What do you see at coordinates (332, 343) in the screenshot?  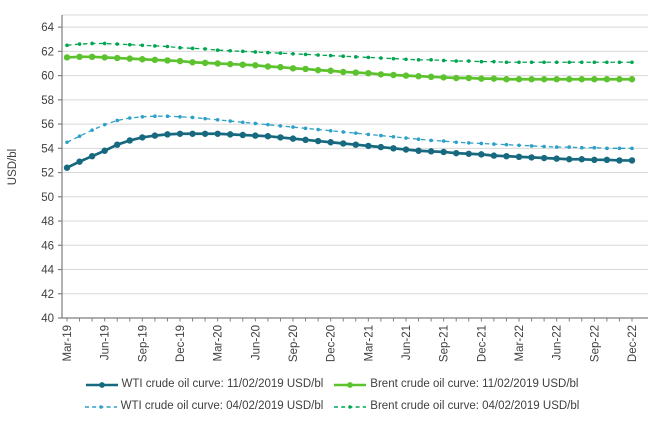 I see `x-tick-label: Dec-20` at bounding box center [332, 343].